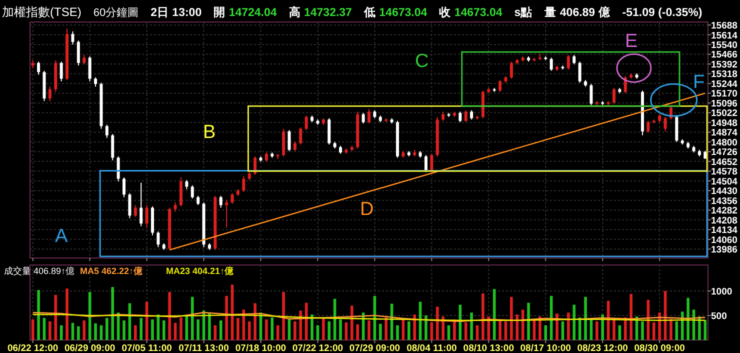 The width and height of the screenshot is (740, 353). I want to click on y-tick-label: 14060, so click(724, 240).